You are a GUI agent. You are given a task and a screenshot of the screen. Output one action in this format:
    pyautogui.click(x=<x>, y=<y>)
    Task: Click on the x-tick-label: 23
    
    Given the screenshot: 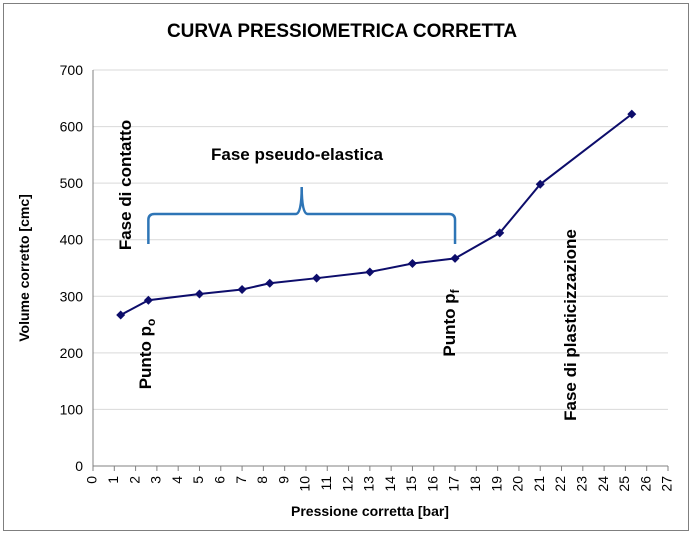 What is the action you would take?
    pyautogui.click(x=582, y=484)
    